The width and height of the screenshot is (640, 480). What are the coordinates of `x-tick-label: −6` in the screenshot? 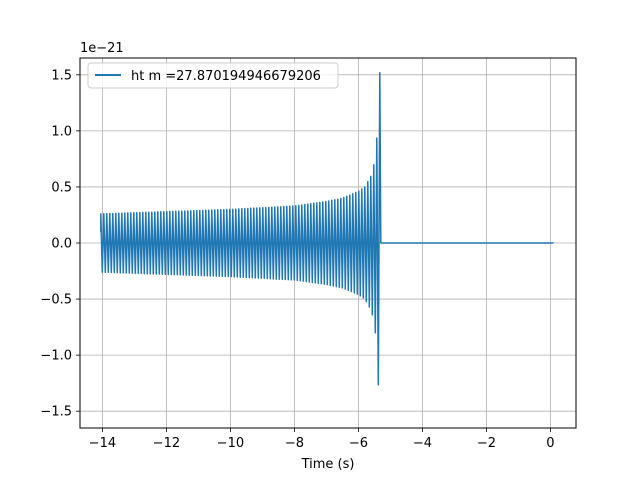 It's located at (358, 443).